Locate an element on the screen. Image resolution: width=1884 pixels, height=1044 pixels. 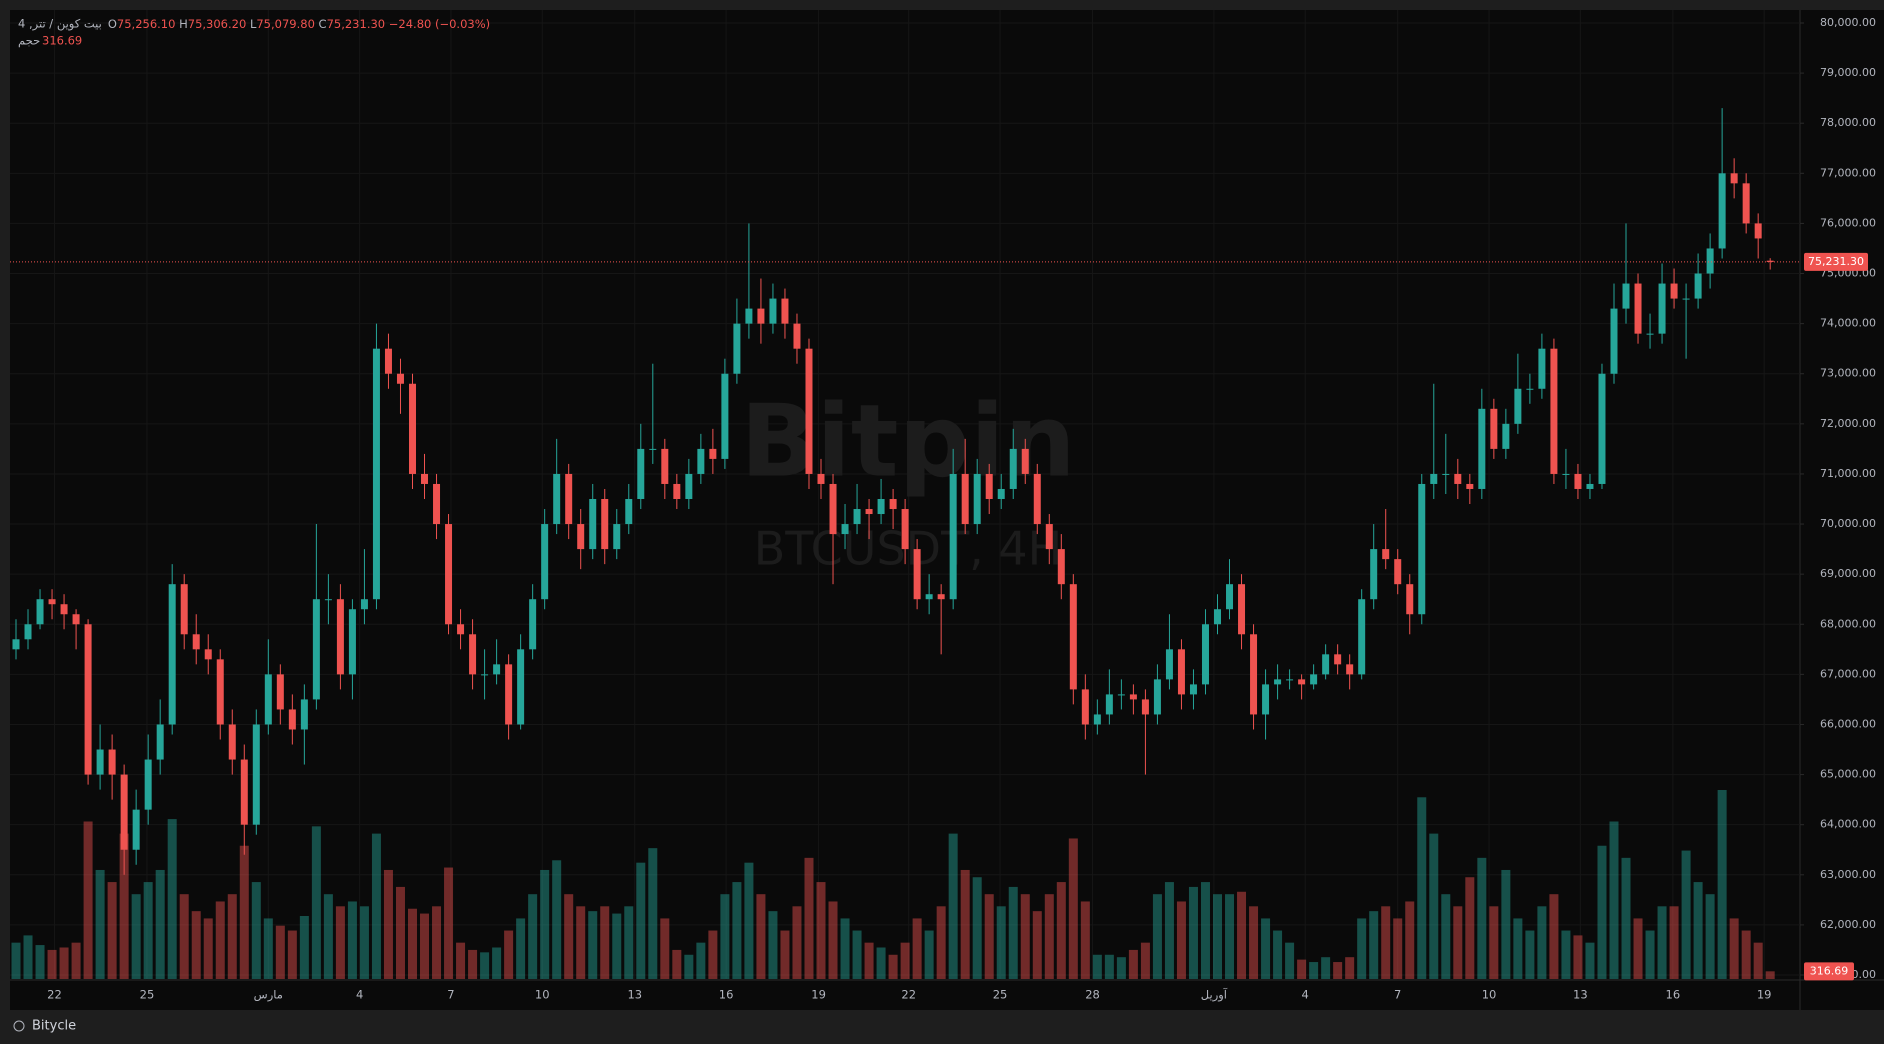
y-tick-label: 74,000.00 is located at coordinates (1848, 323).